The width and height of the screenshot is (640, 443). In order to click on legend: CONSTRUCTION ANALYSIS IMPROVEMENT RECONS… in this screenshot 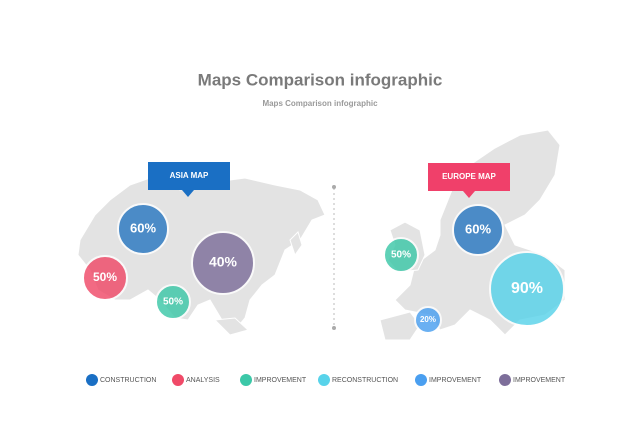, I will do `click(326, 380)`.